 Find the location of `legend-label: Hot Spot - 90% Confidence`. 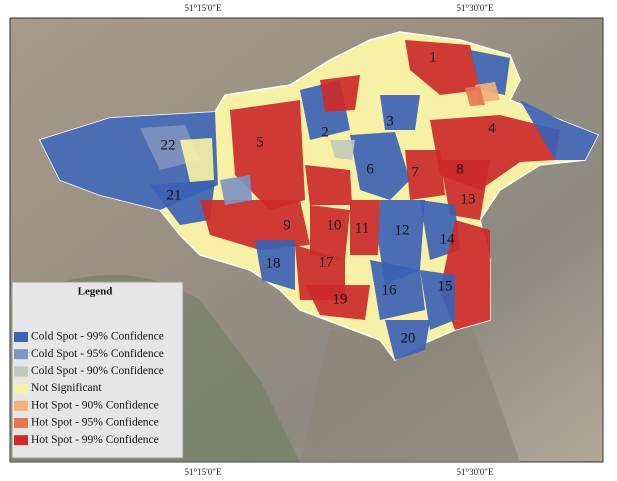

legend-label: Hot Spot - 90% Confidence is located at coordinates (95, 405).